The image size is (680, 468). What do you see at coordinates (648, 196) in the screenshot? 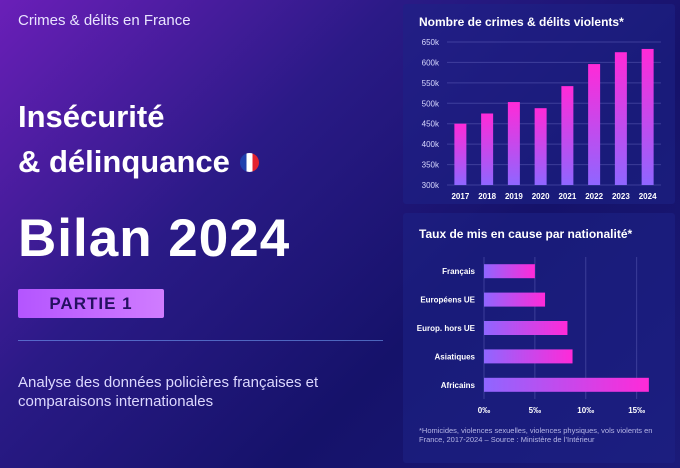
I see `x-tick-label: 2024` at bounding box center [648, 196].